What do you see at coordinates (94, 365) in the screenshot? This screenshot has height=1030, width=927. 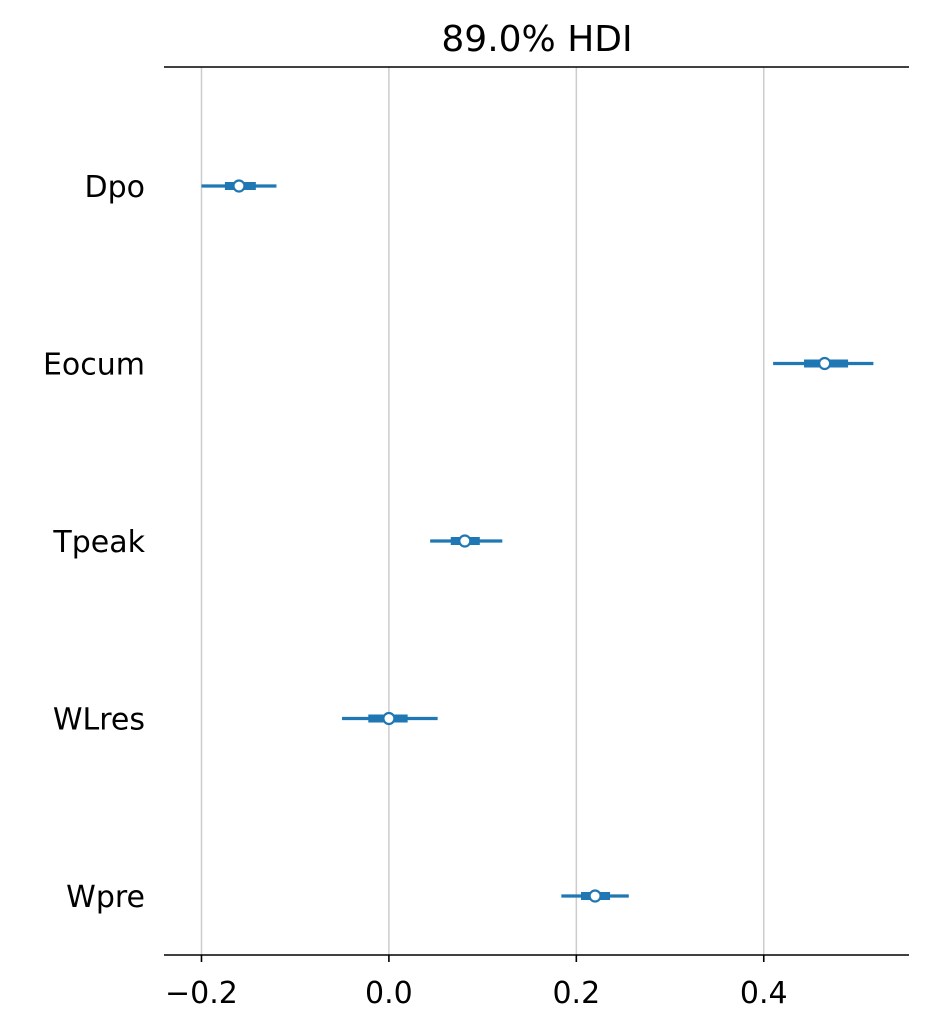 I see `y-tick-label: Eocum` at bounding box center [94, 365].